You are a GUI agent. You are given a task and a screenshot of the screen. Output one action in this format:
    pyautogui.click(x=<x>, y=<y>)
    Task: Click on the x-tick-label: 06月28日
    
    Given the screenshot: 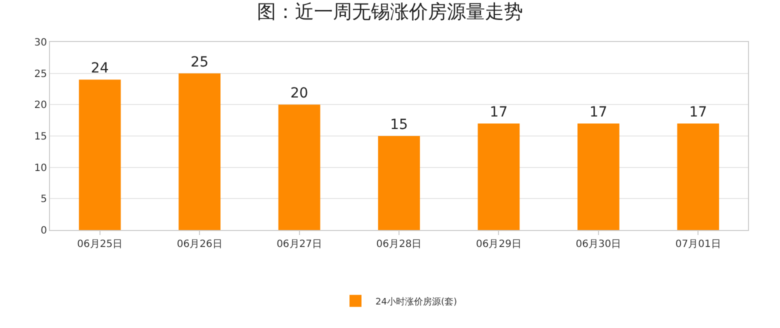 What is the action you would take?
    pyautogui.click(x=399, y=244)
    